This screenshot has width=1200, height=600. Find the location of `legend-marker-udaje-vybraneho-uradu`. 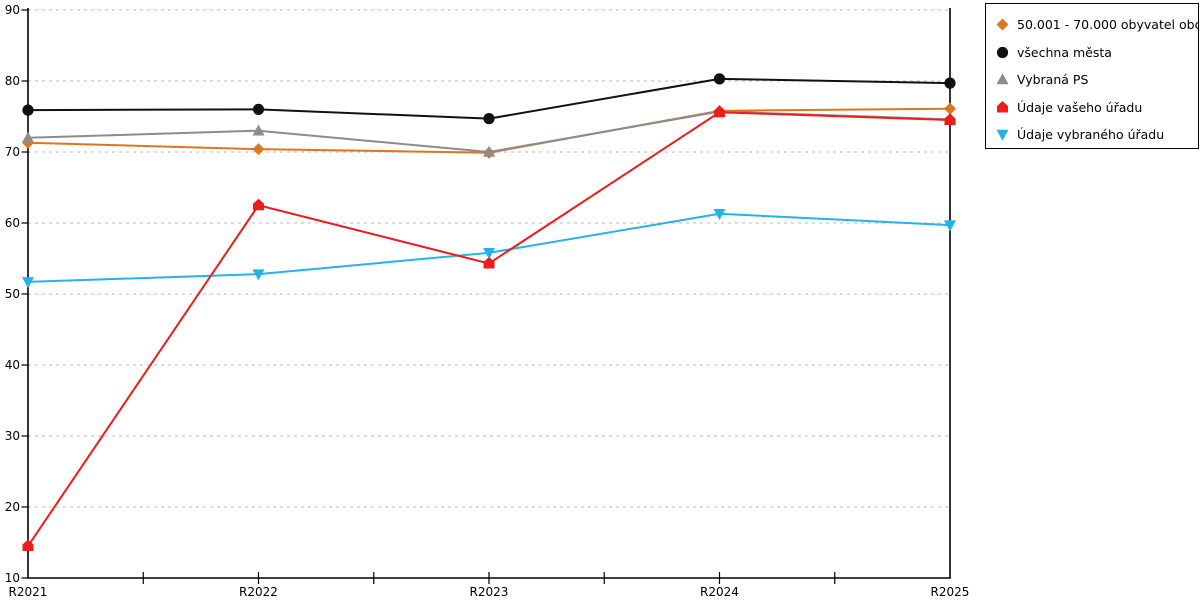

legend-marker-udaje-vybraneho-uradu is located at coordinates (1002, 135).